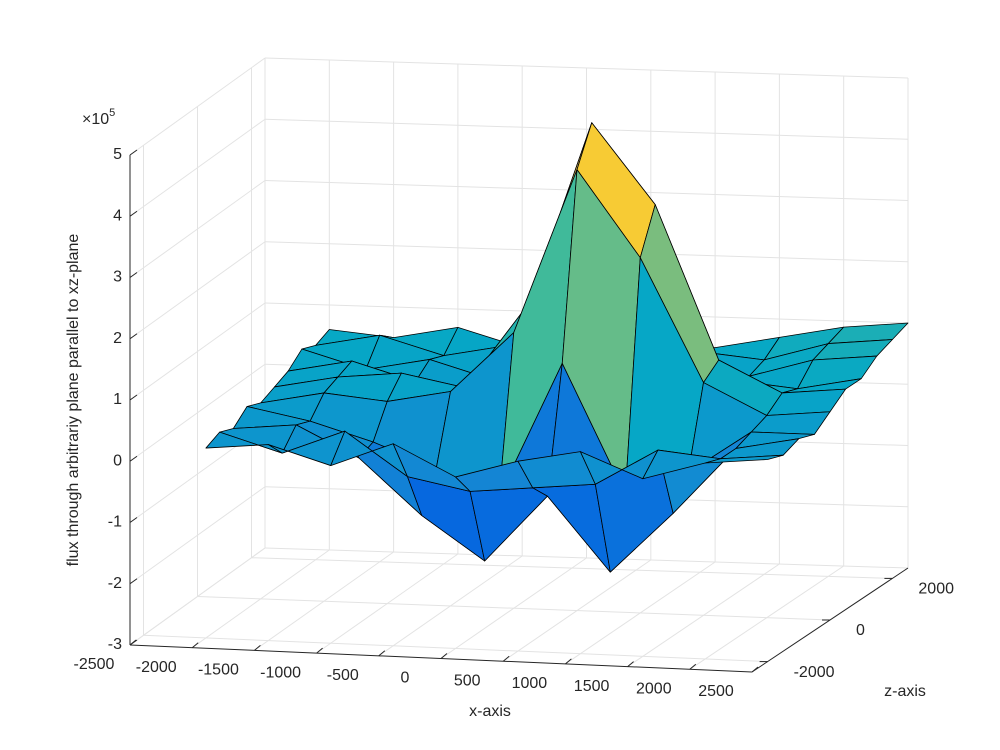 Image resolution: width=1000 pixels, height=750 pixels. What do you see at coordinates (117, 460) in the screenshot?
I see `y-tick-label: 0` at bounding box center [117, 460].